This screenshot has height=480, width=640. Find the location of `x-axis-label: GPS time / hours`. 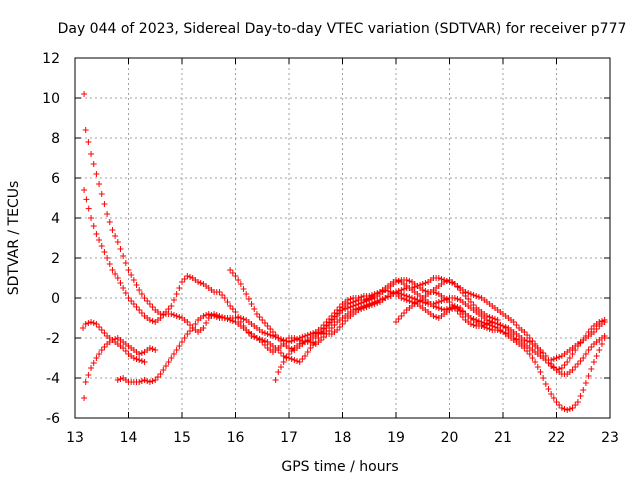

x-axis-label: GPS time / hours is located at coordinates (339, 467).